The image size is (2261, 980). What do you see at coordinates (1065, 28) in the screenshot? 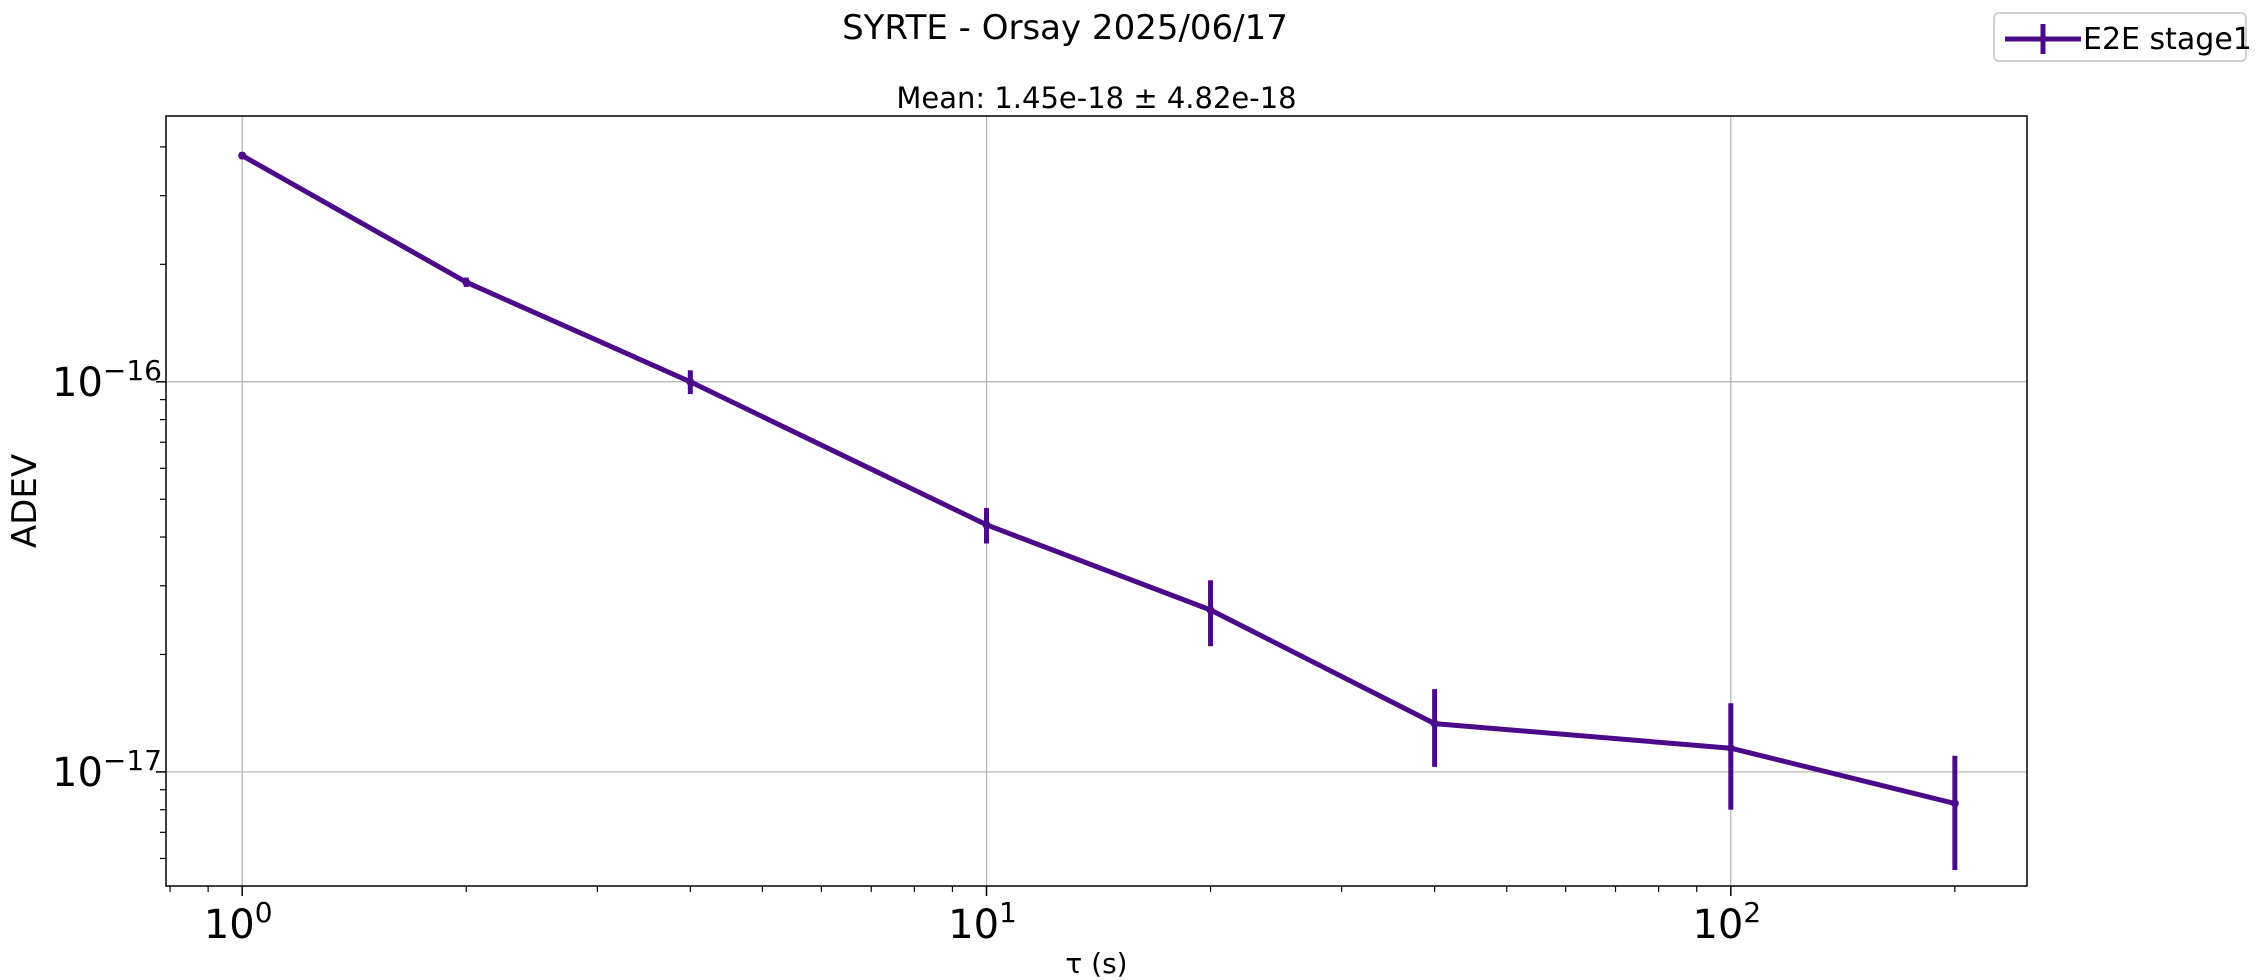
I see `figure-title: SYRTE - Orsay 2025/06/17` at bounding box center [1065, 28].